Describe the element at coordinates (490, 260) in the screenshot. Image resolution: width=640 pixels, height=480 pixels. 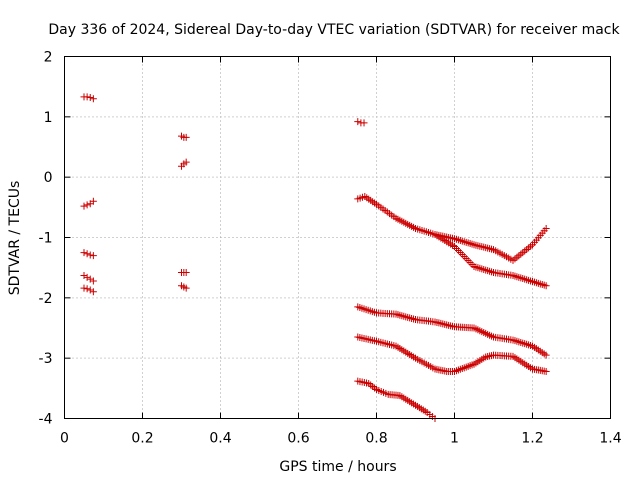
I see `series-track-c-branch` at that location.